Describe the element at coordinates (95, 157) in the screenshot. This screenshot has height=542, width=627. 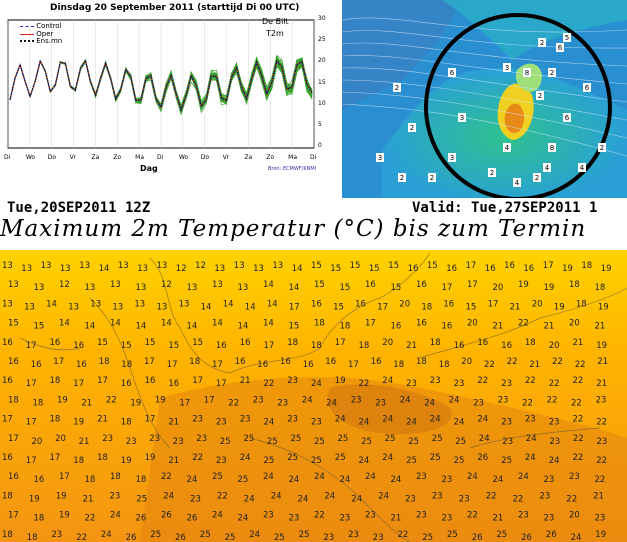
I see `x-tick: Za` at that location.